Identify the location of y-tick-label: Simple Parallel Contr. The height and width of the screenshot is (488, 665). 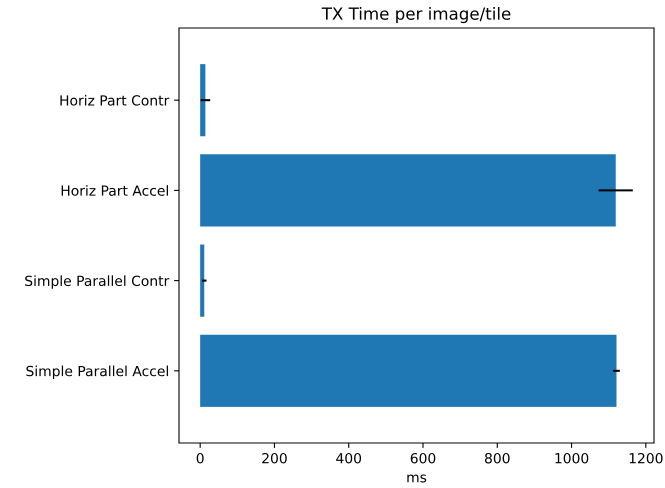
(97, 282).